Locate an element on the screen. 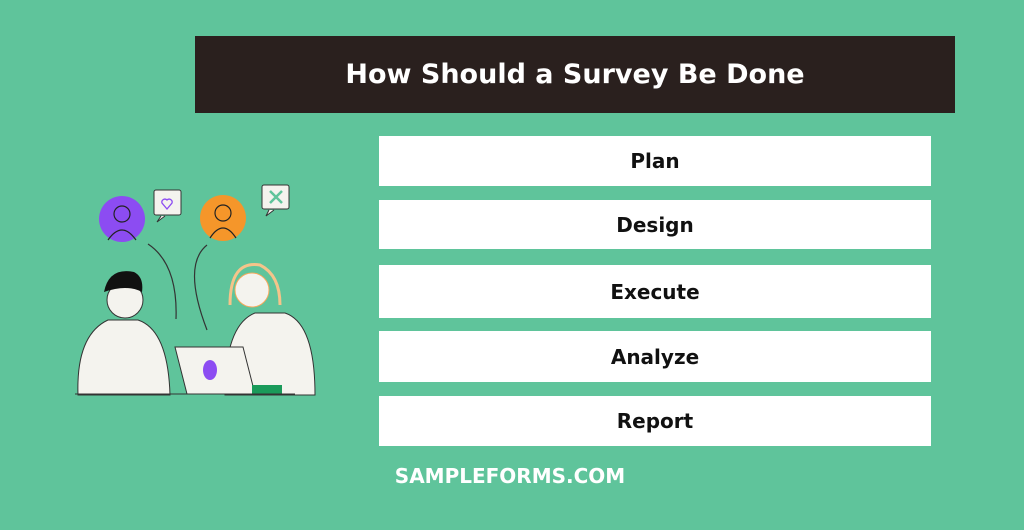 The image size is (1024, 530). page-title: How Should a Survey Be Done is located at coordinates (575, 74).